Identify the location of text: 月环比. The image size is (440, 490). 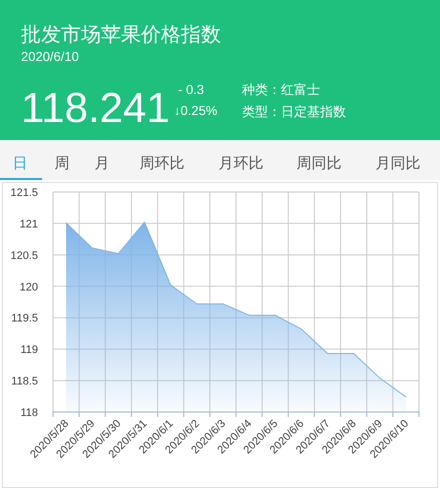
(241, 163).